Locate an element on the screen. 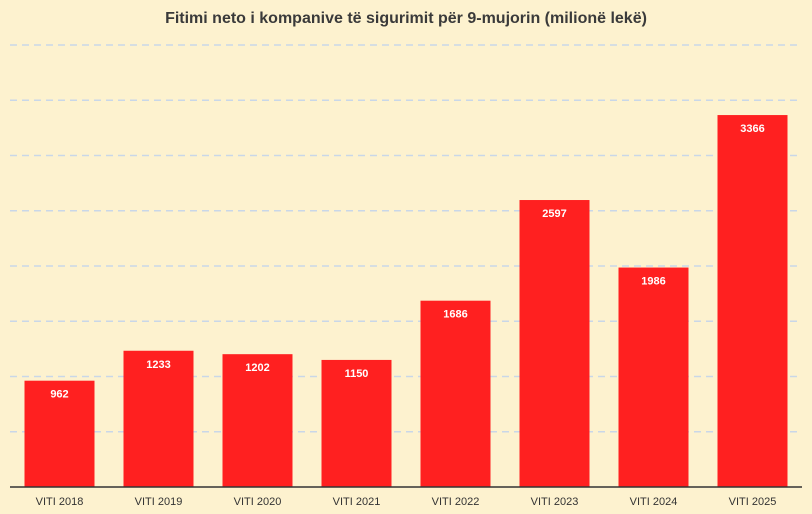 The image size is (812, 514). x-tick-label: VITI 2018 is located at coordinates (60, 502).